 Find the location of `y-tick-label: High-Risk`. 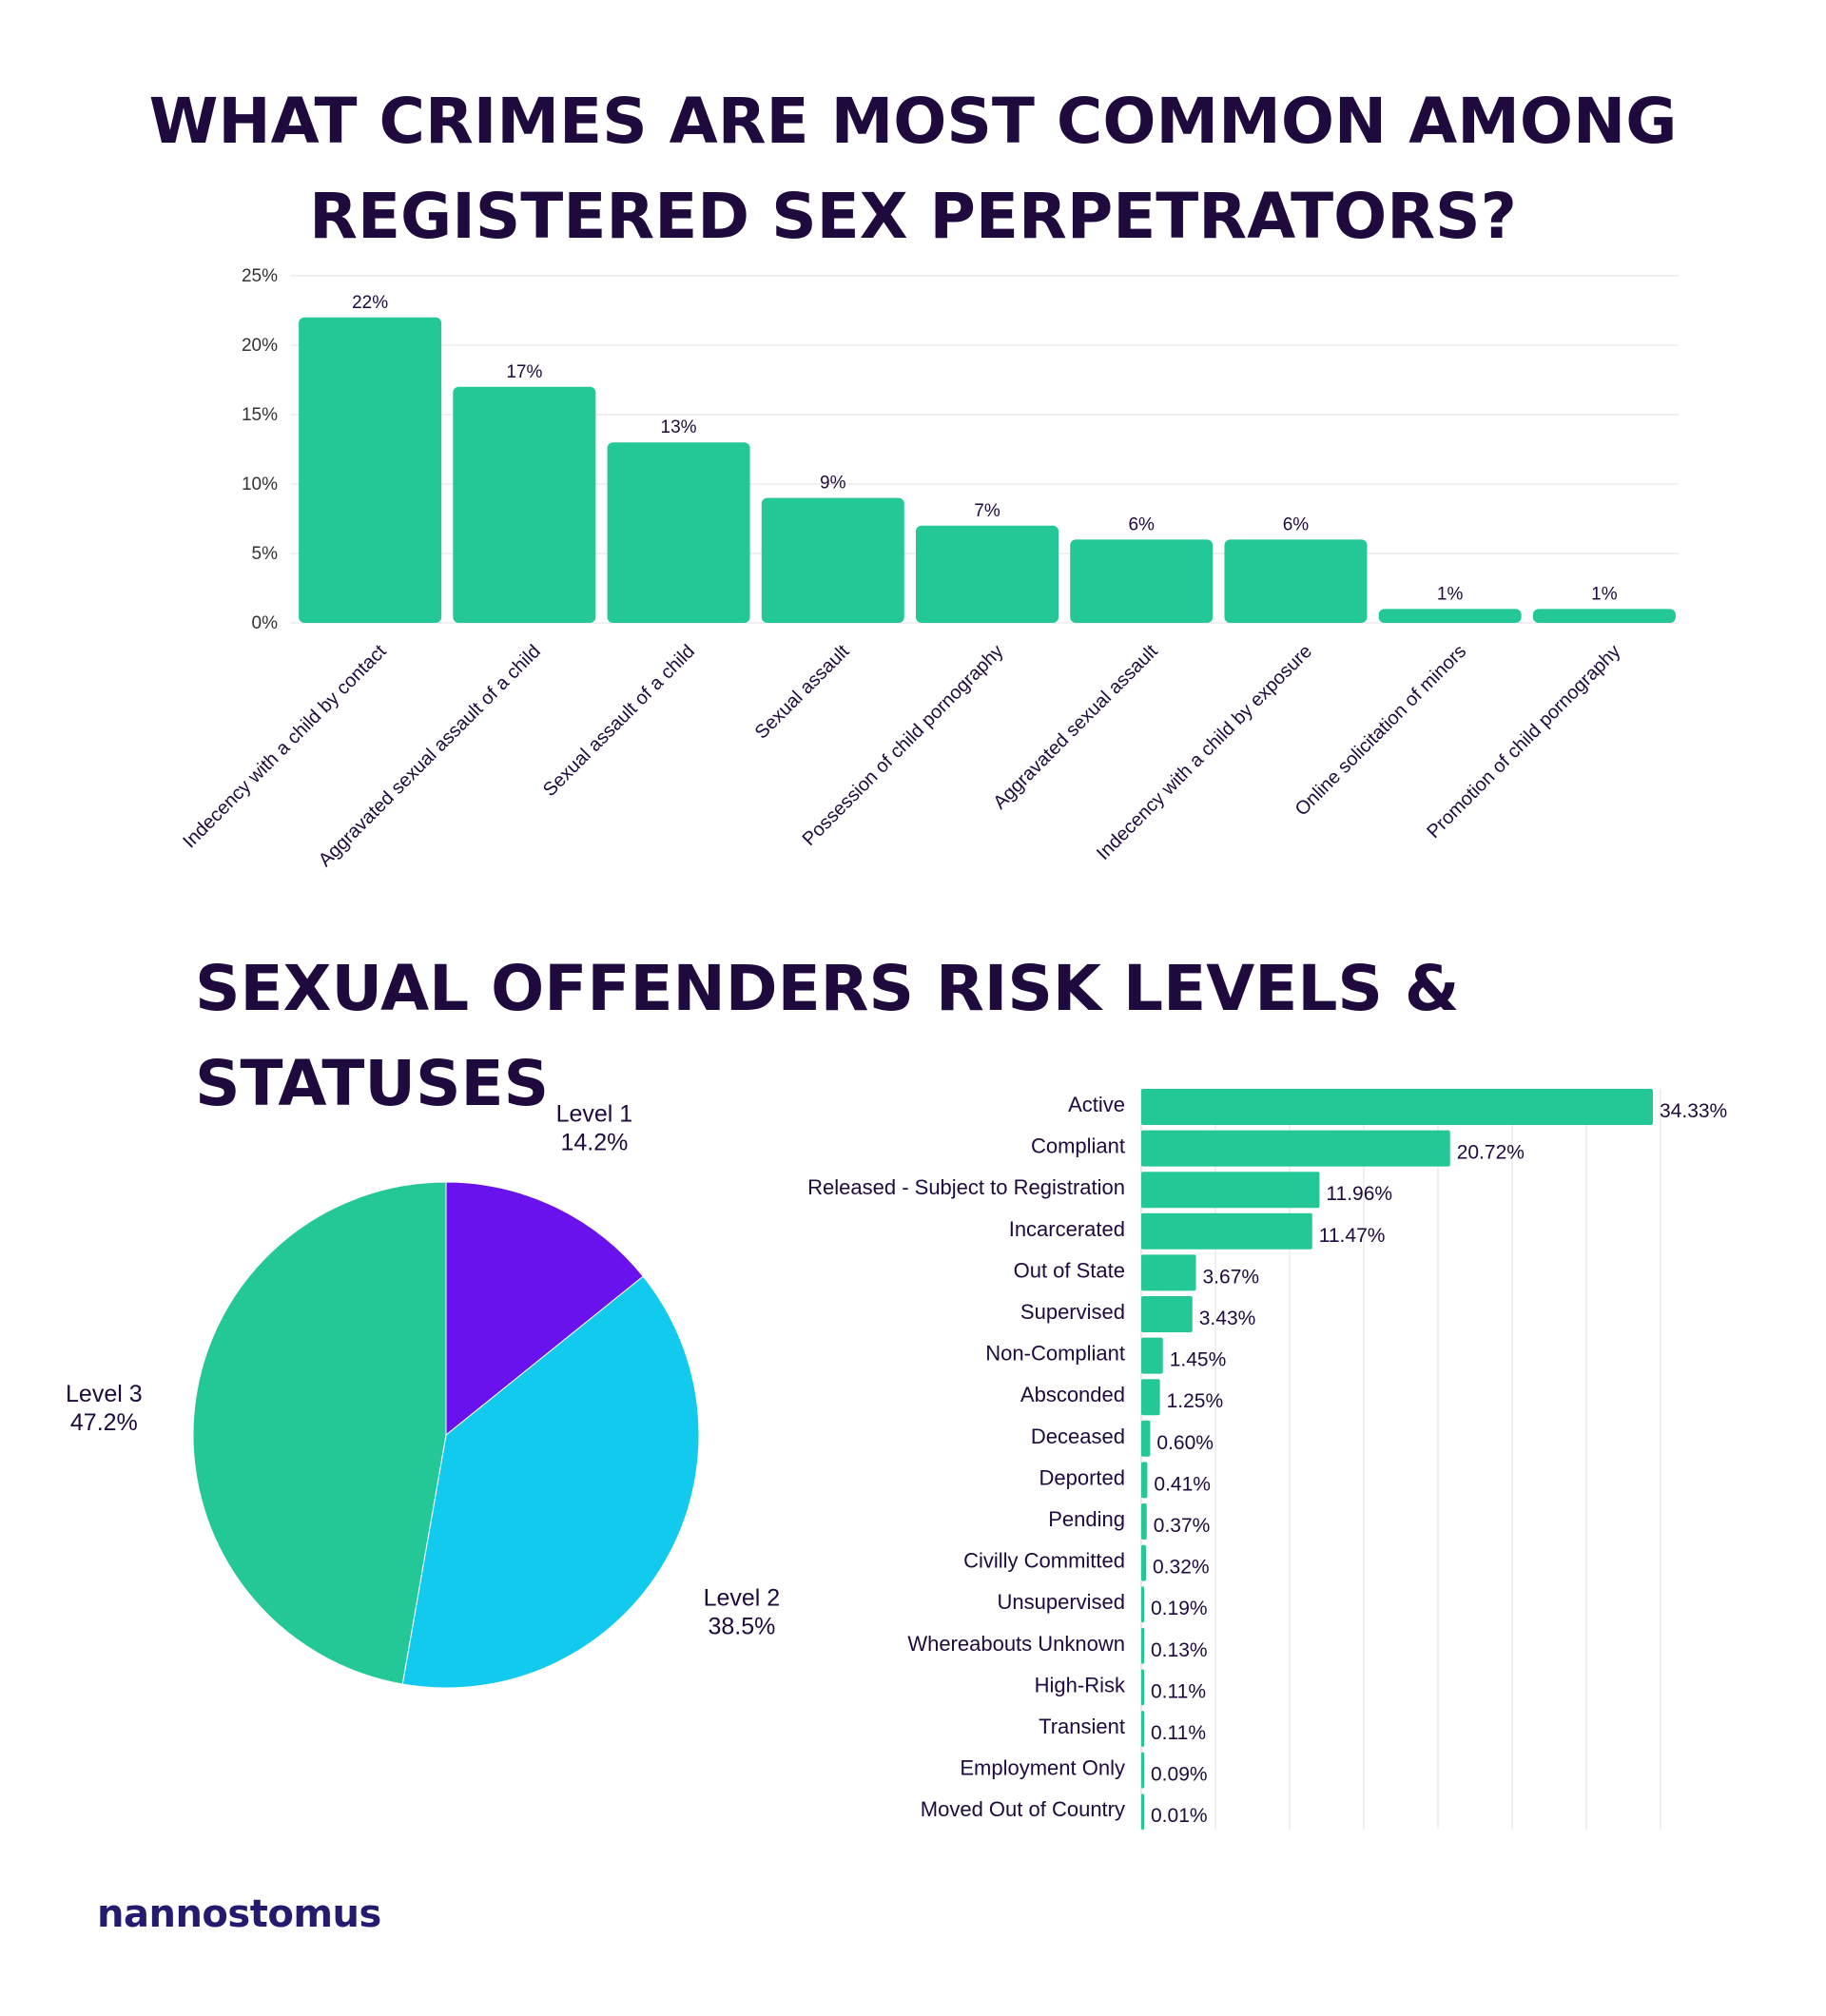

y-tick-label: High-Risk is located at coordinates (1080, 1685).